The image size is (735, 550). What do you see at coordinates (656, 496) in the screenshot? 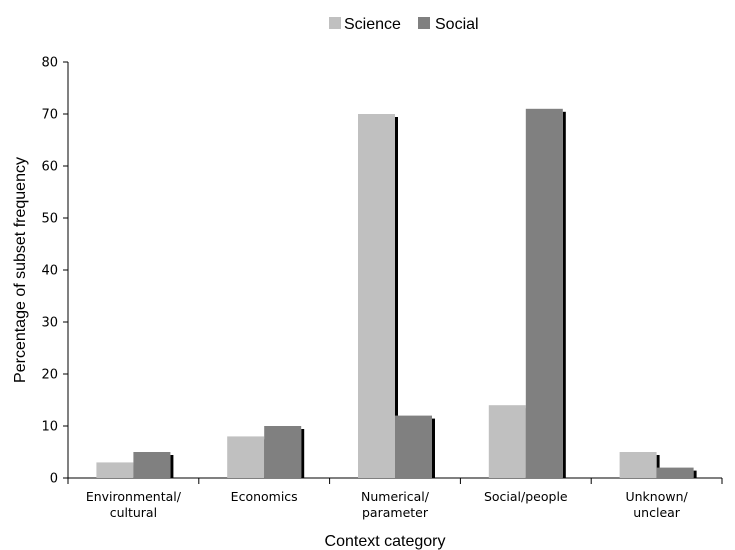
I see `x-category-label: Unknown/` at bounding box center [656, 496].